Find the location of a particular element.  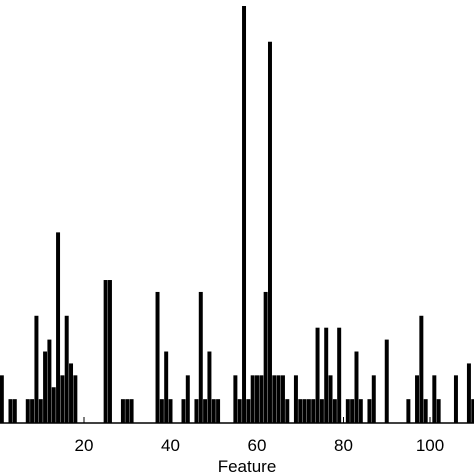

x-tick-label-40: 40 is located at coordinates (170, 445).